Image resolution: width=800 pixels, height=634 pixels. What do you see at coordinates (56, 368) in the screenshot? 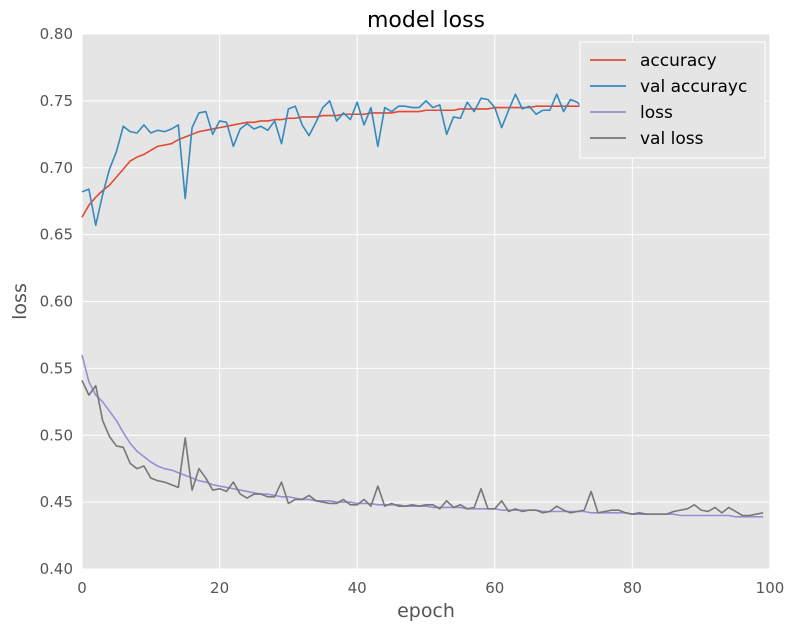
I see `y-tick-label: 0.55` at bounding box center [56, 368].